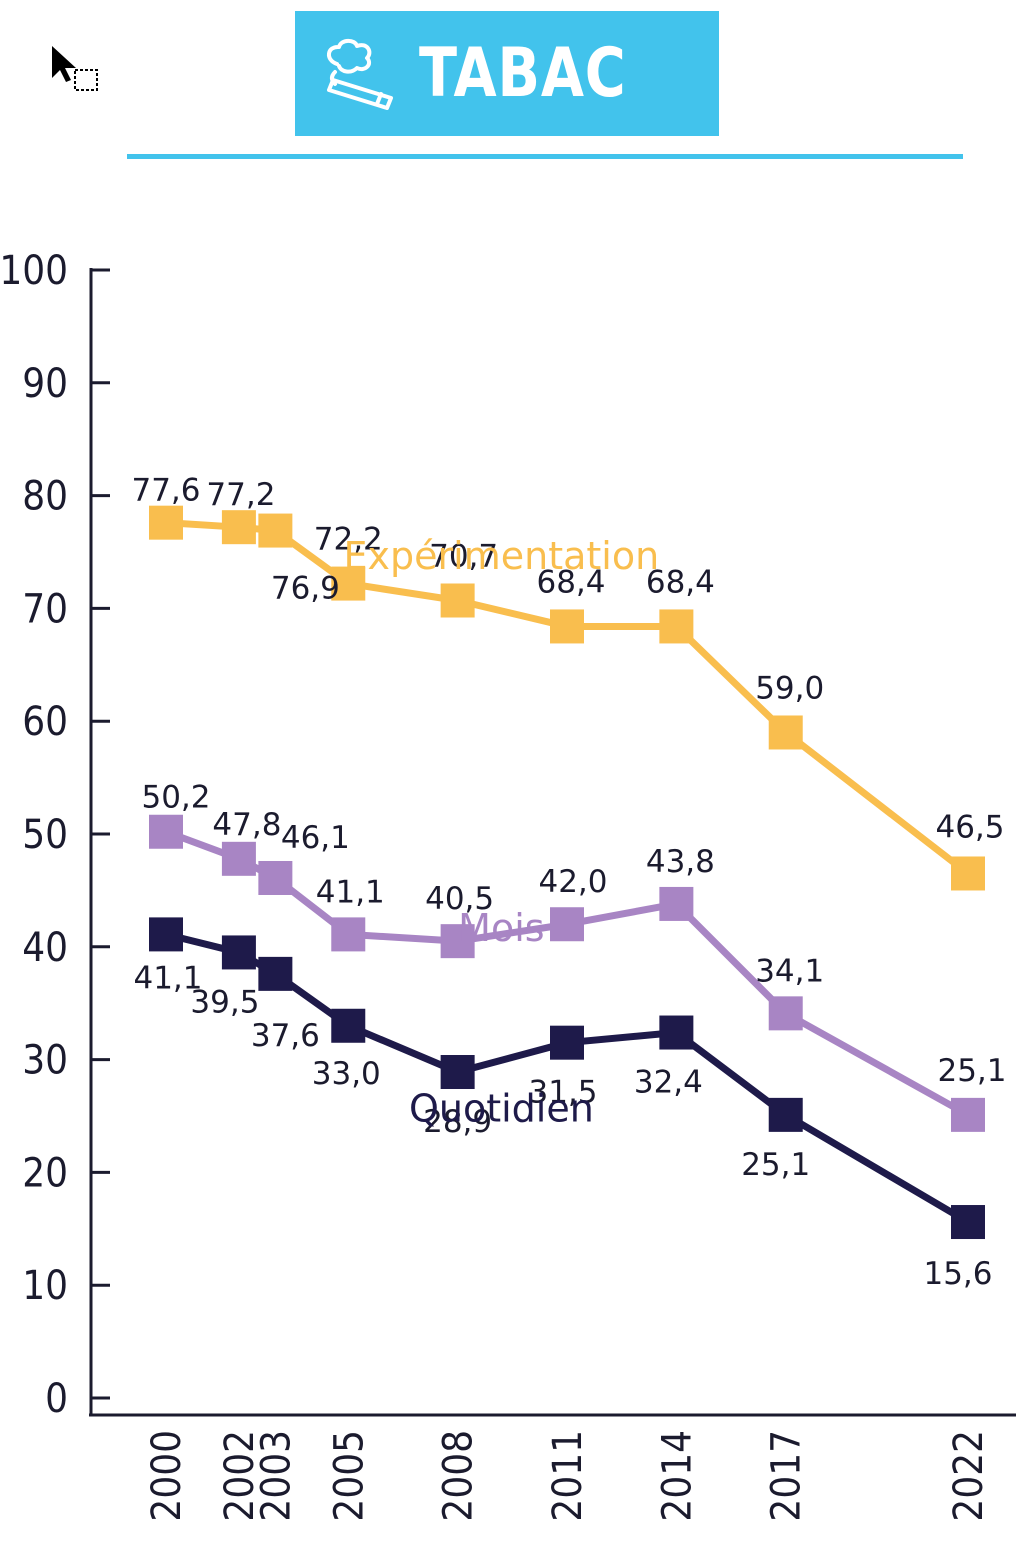 The height and width of the screenshot is (1548, 1018). Describe the element at coordinates (785, 732) in the screenshot. I see `data-point-experimentation-2017` at that location.